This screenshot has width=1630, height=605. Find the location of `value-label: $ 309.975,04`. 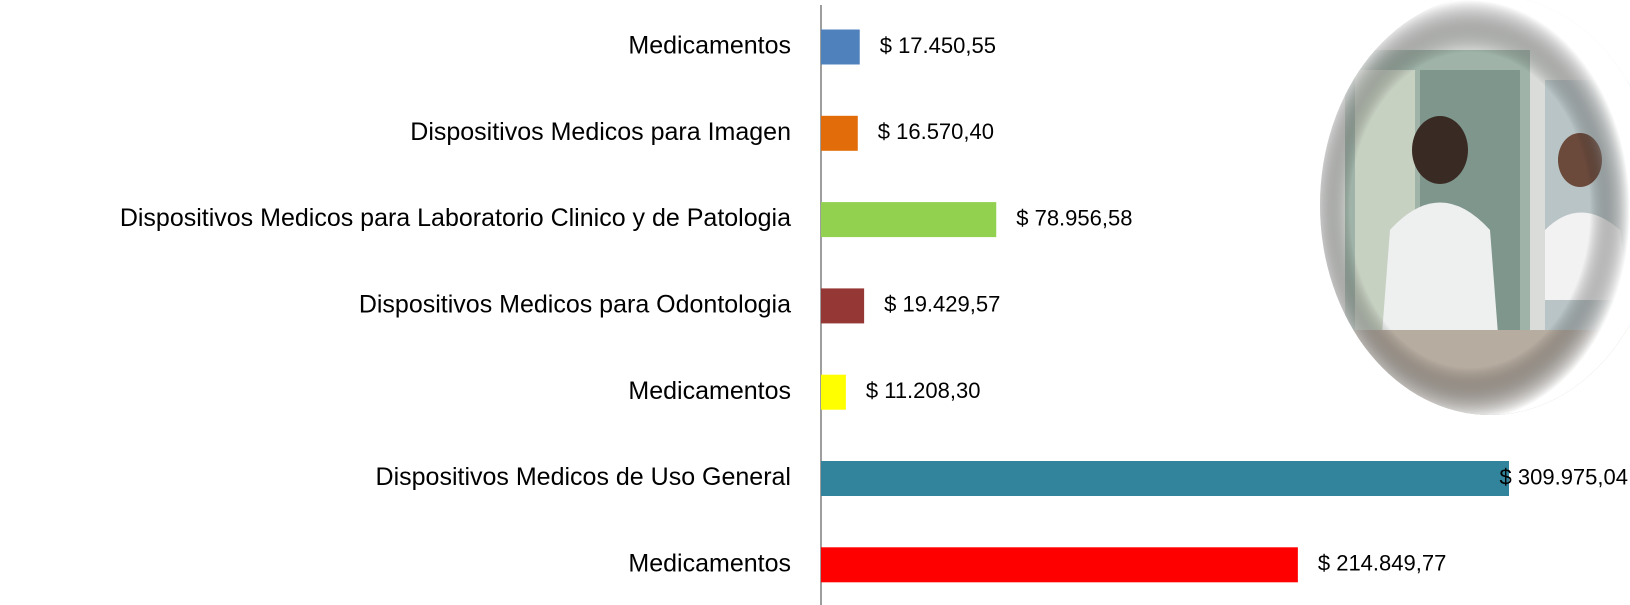

value-label: $ 309.975,04 is located at coordinates (1564, 476).